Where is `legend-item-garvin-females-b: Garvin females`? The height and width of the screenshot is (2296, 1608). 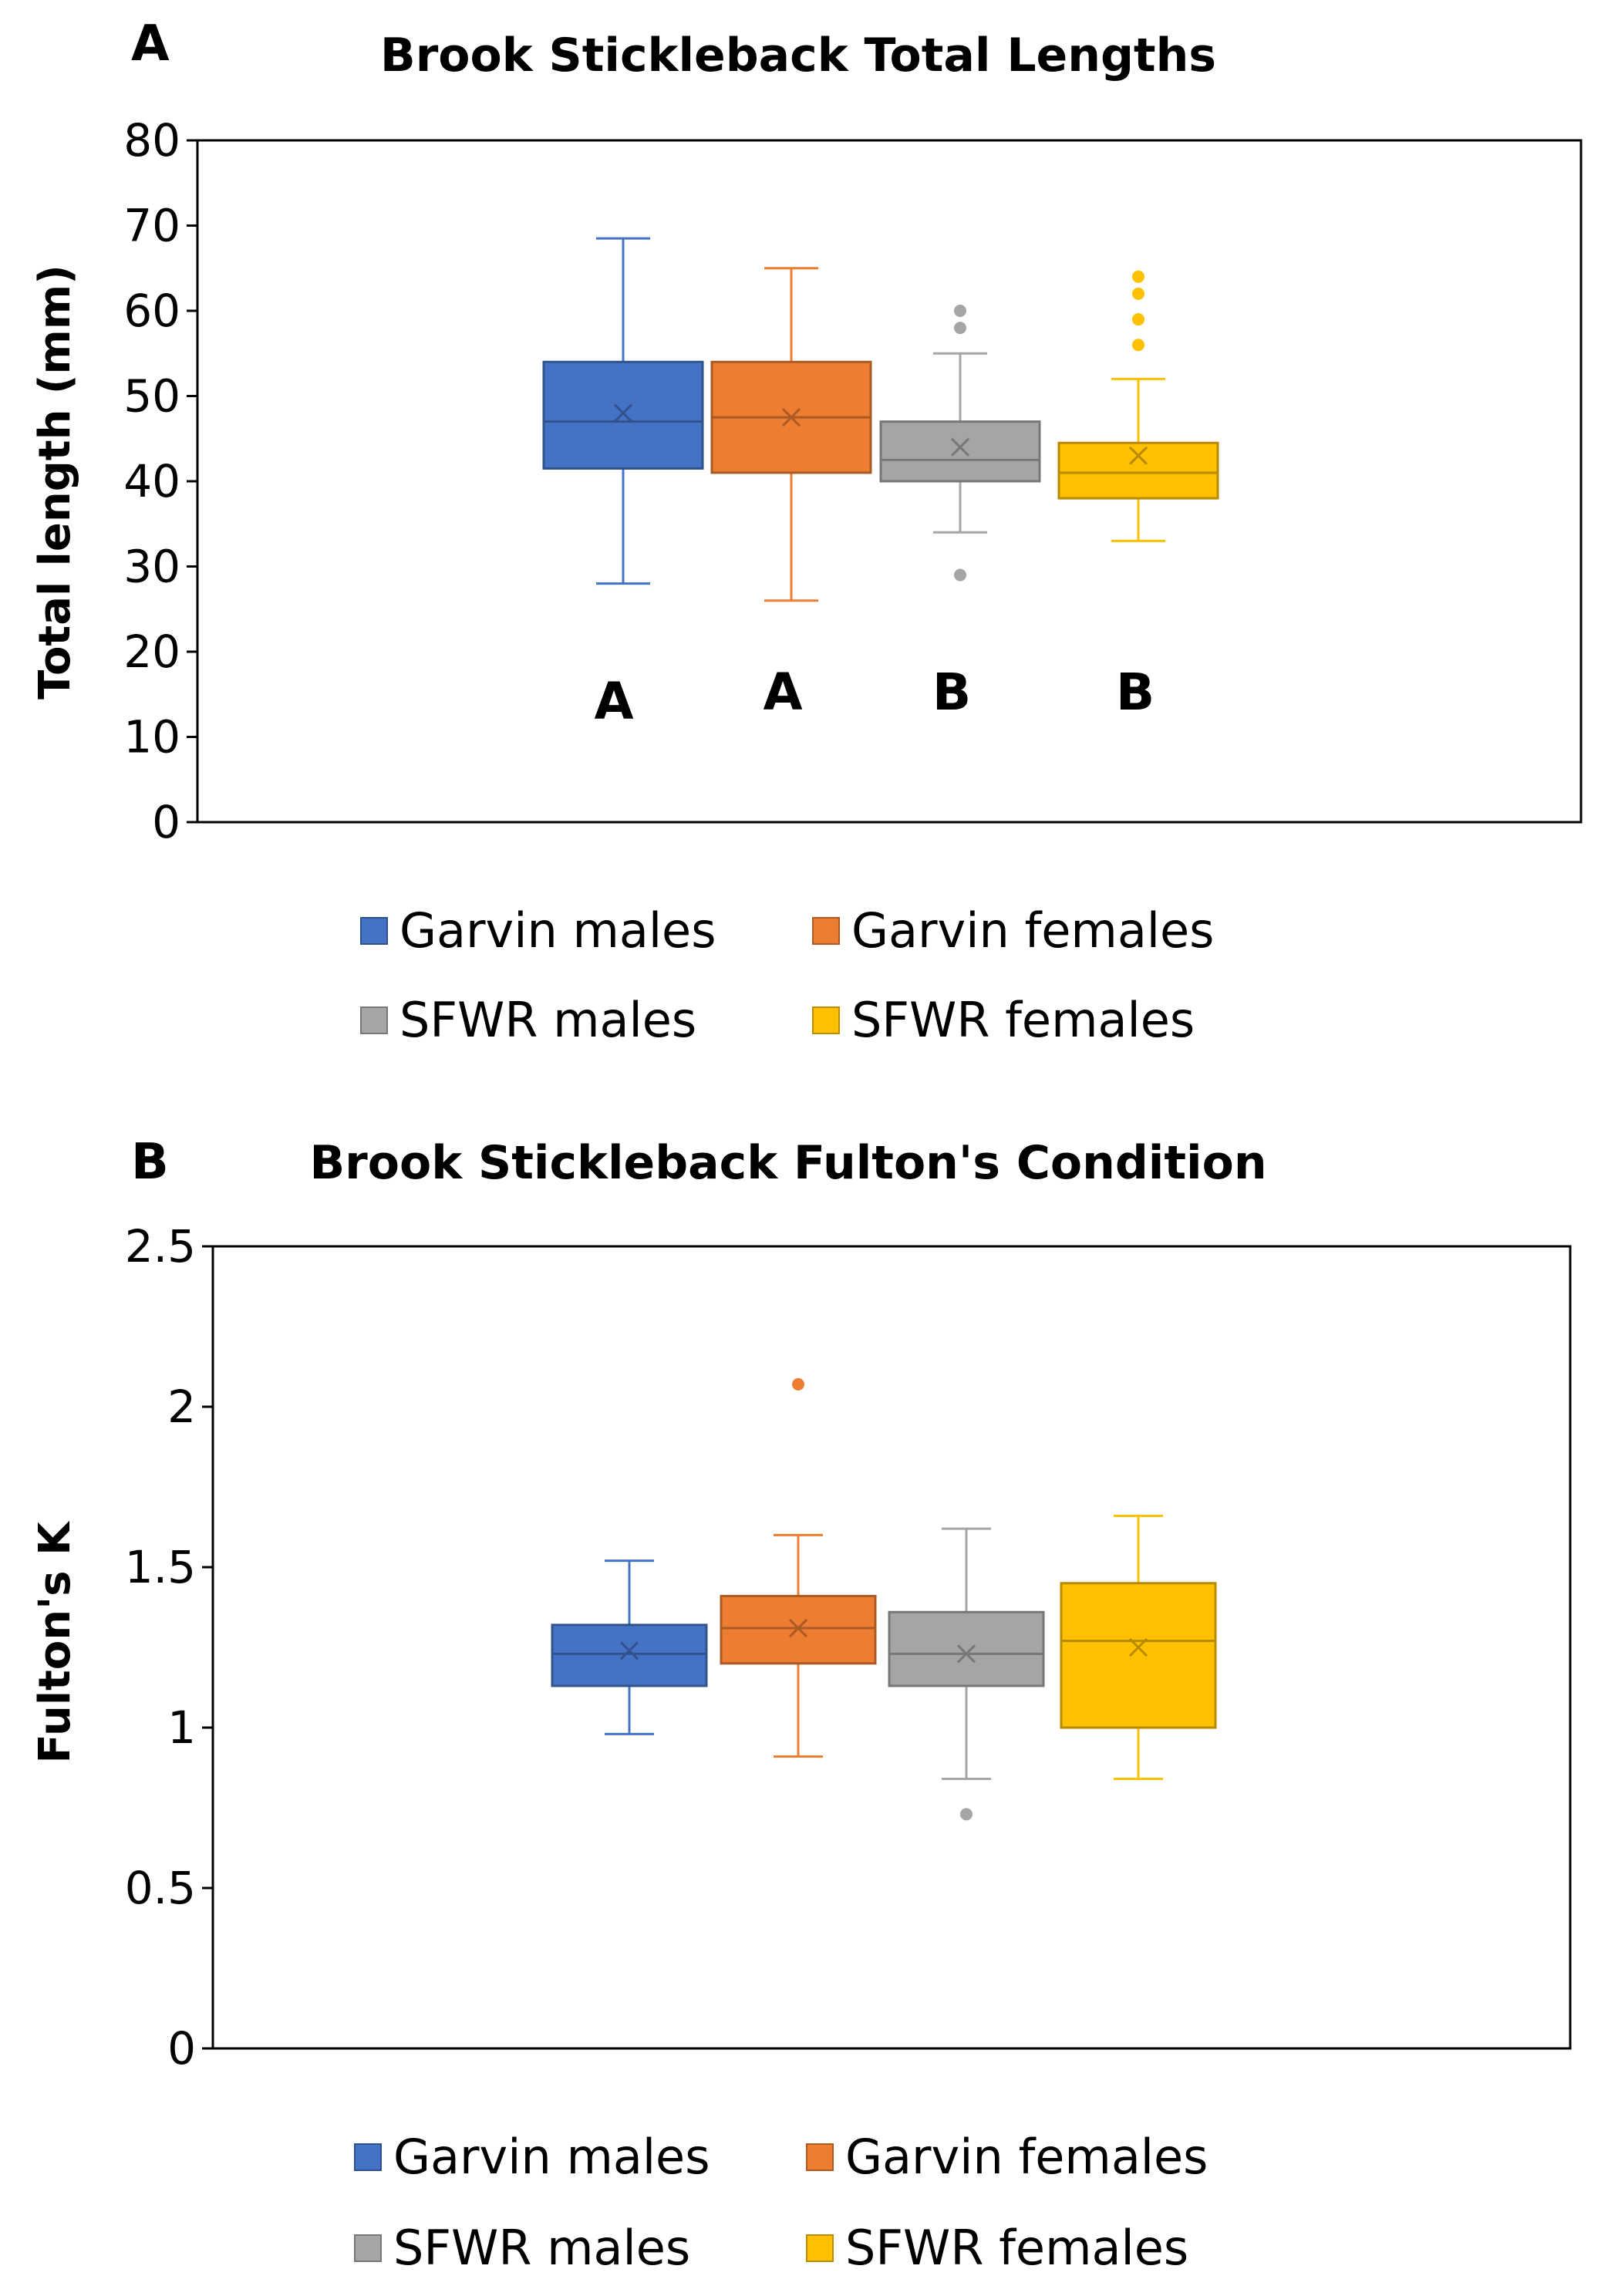
legend-item-garvin-females-b: Garvin females is located at coordinates (1007, 2157).